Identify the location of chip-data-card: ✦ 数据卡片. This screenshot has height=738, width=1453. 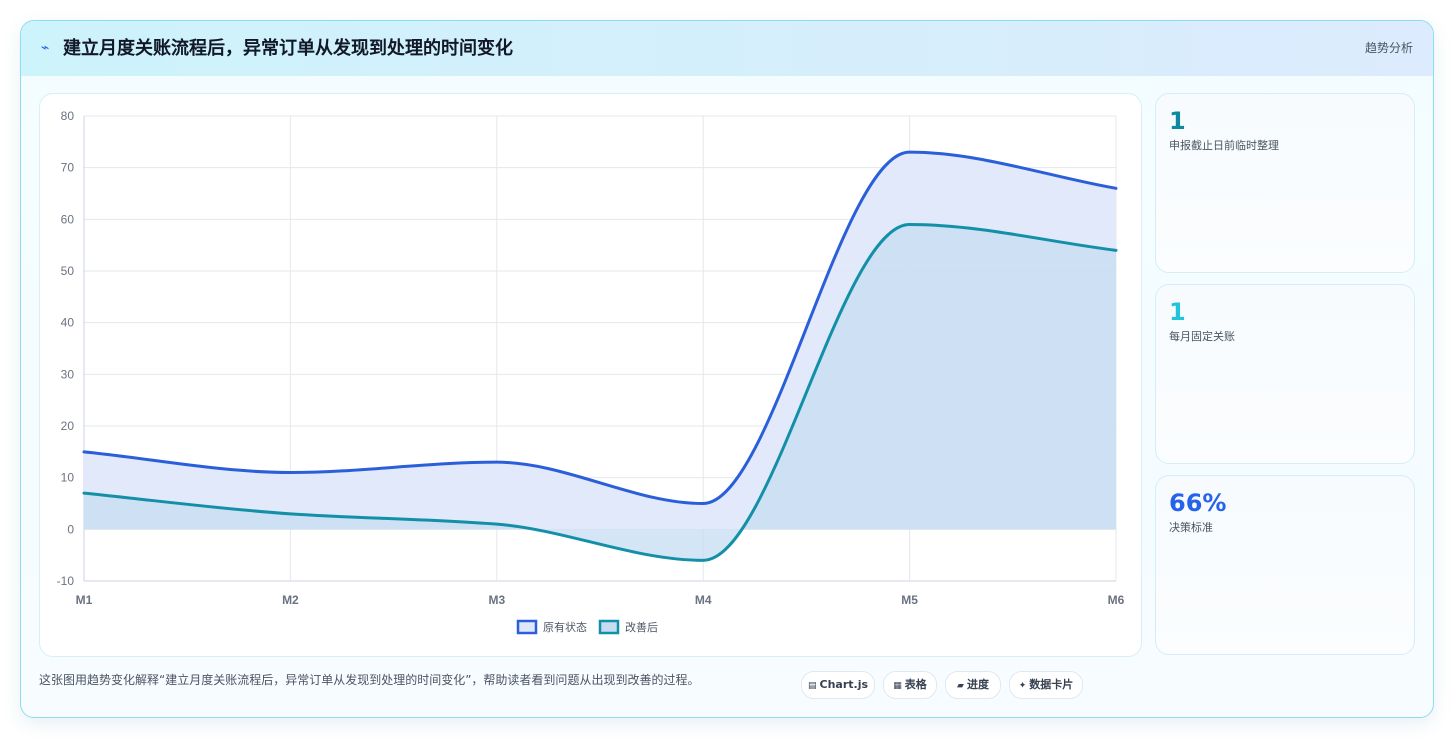
(1046, 685).